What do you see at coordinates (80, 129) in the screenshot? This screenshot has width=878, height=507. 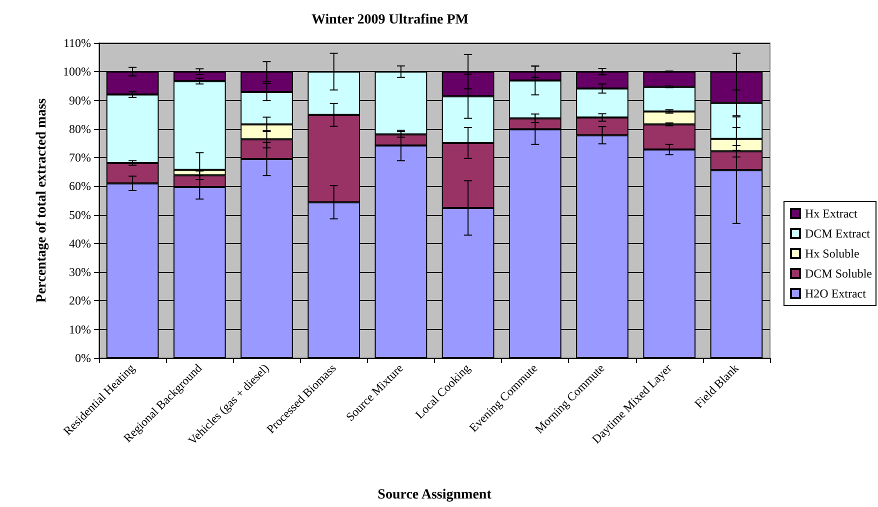 I see `y-tick-label: 80%` at bounding box center [80, 129].